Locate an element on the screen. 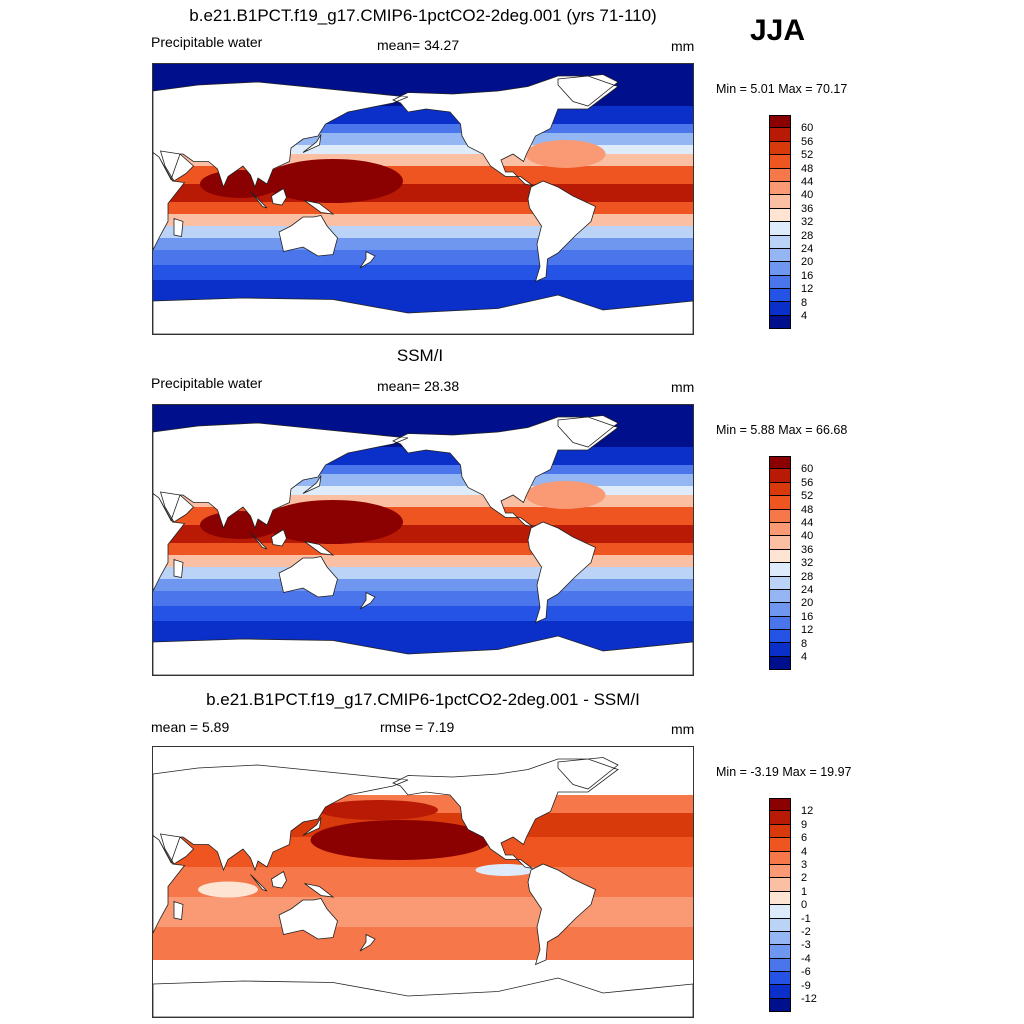 The width and height of the screenshot is (1024, 1024). panel2-map is located at coordinates (423, 540).